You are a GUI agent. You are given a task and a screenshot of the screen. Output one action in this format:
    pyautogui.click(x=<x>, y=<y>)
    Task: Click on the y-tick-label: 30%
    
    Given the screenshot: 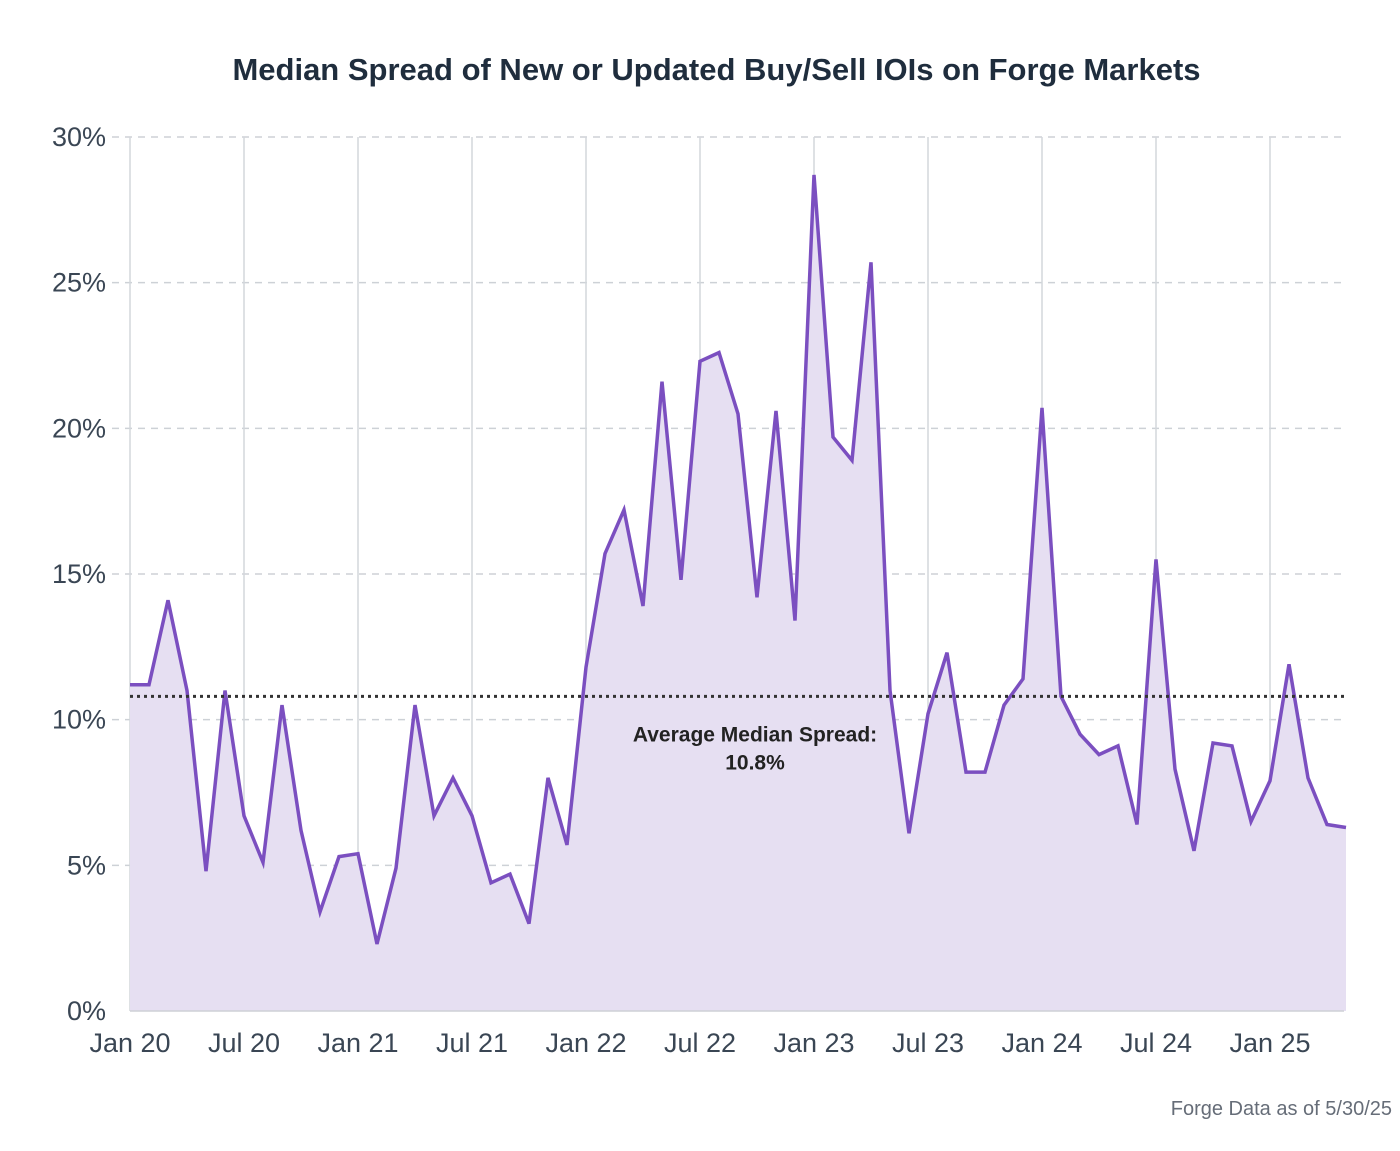 What is the action you would take?
    pyautogui.click(x=79, y=137)
    